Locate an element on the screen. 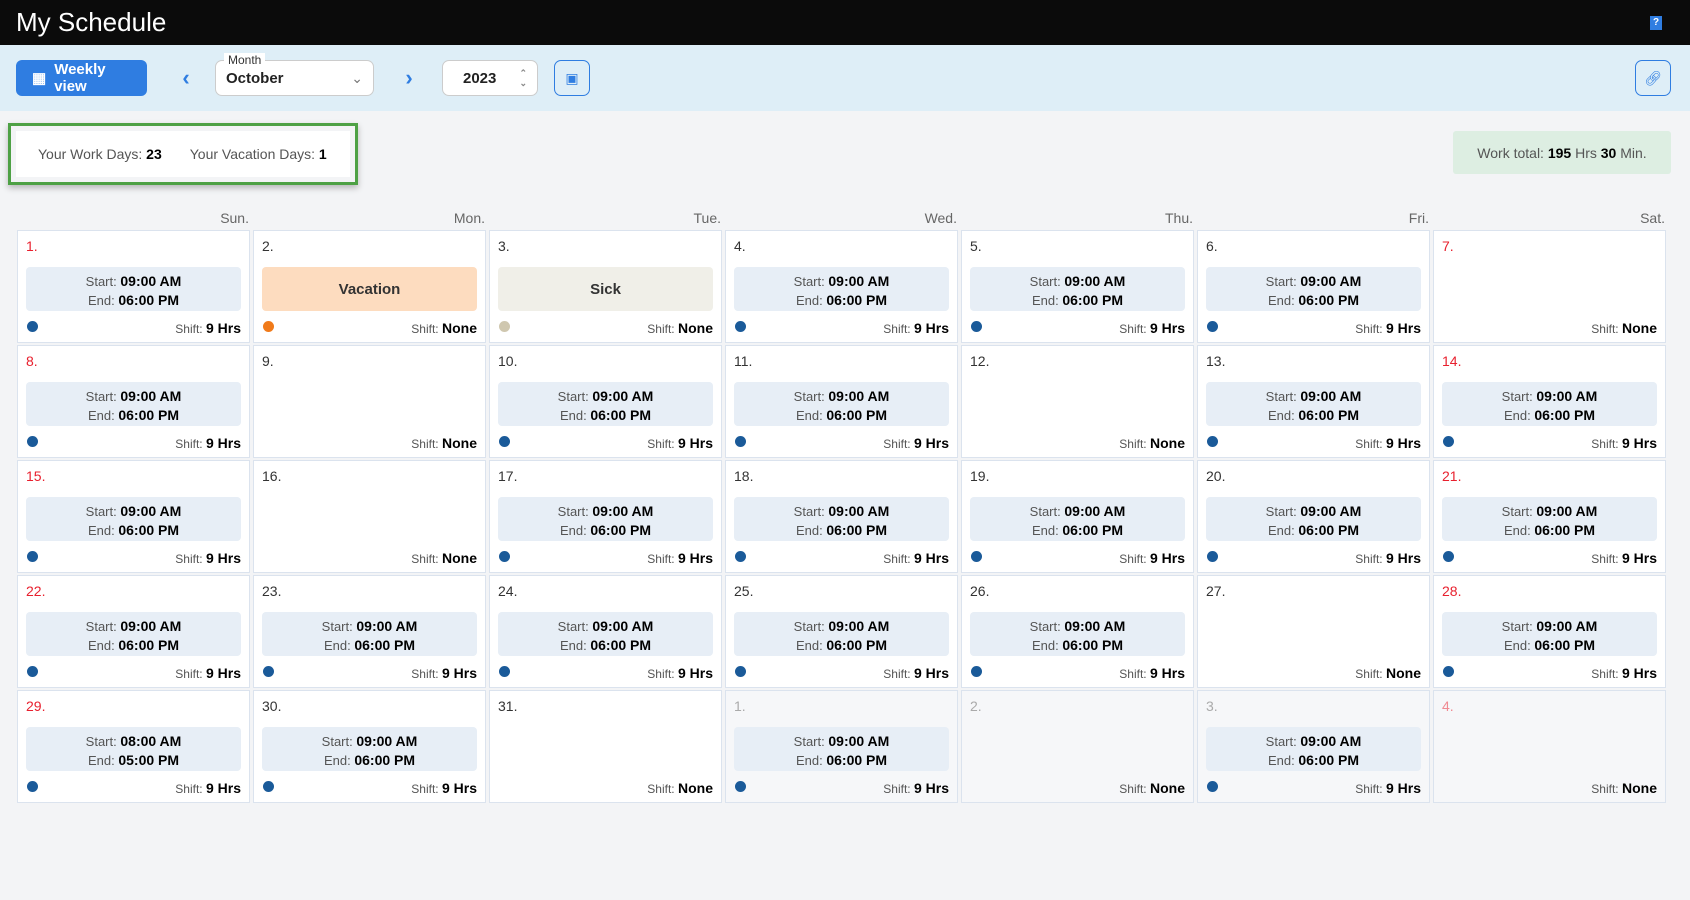  day-number: 21. is located at coordinates (1452, 476).